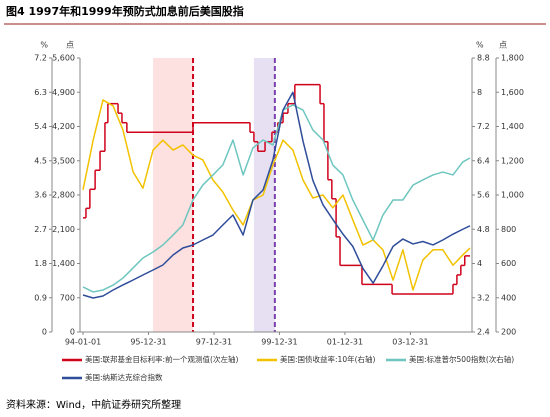 This screenshot has height=417, width=550. I want to click on y2-tick-label: 5.6, so click(483, 195).